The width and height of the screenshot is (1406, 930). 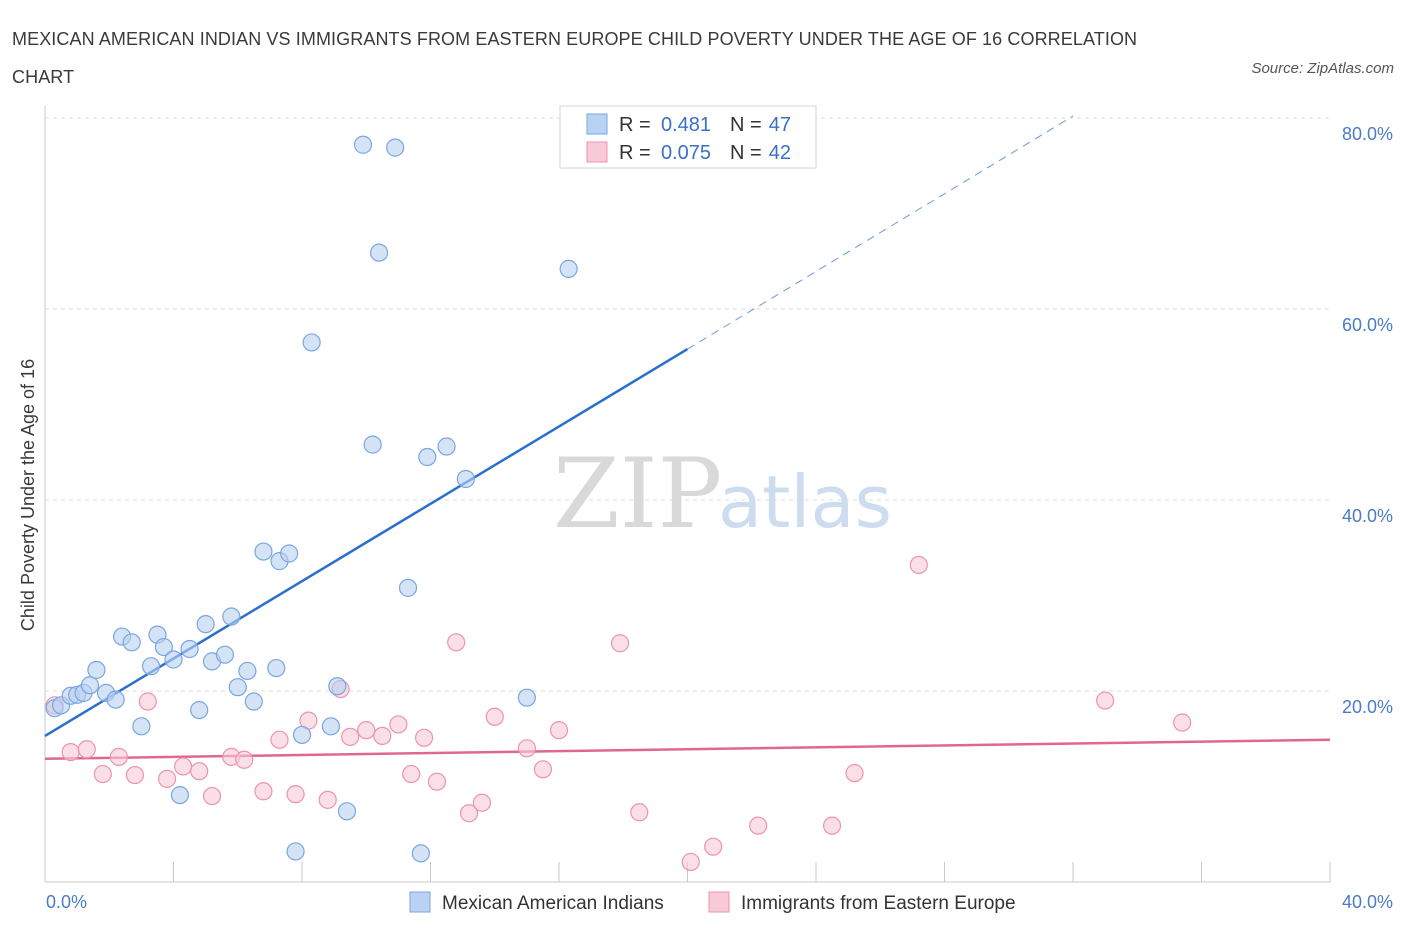 What do you see at coordinates (805, 502) in the screenshot?
I see `watermark-atlas: atlas` at bounding box center [805, 502].